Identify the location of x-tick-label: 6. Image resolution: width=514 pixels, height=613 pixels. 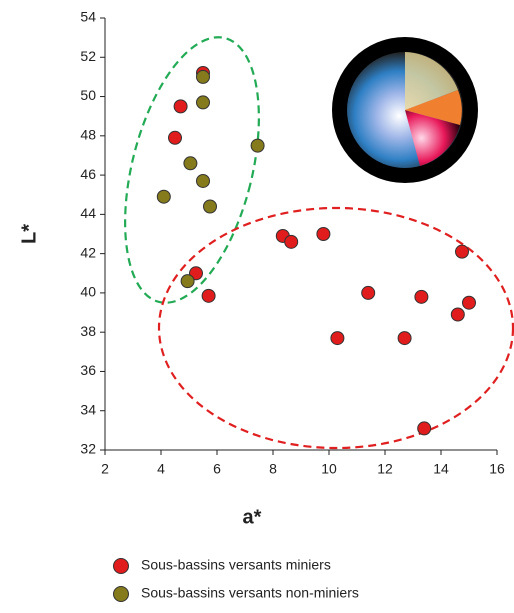
(217, 469).